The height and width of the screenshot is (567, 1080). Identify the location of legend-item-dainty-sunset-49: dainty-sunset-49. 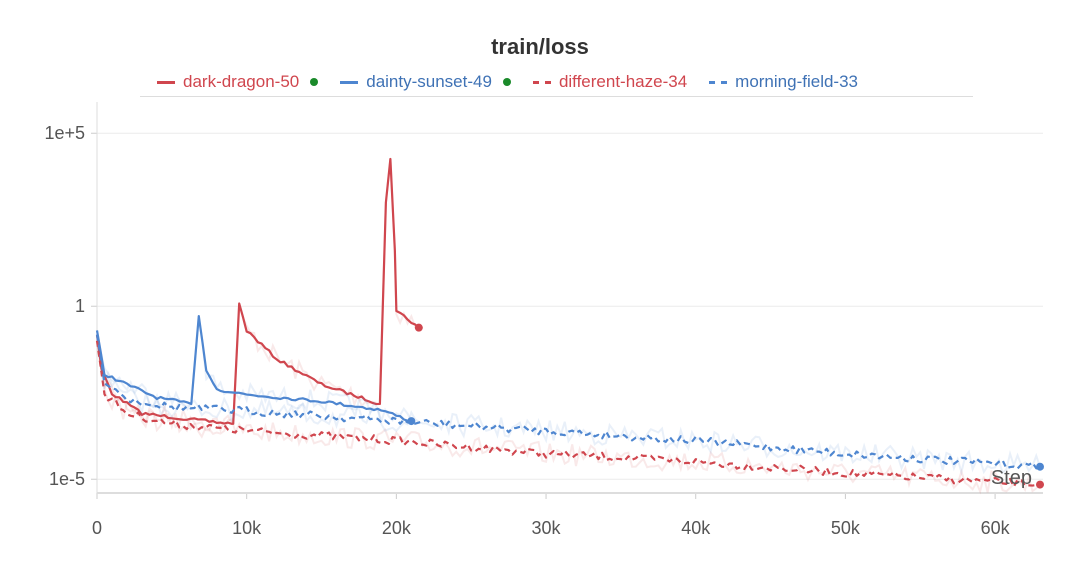
(425, 82).